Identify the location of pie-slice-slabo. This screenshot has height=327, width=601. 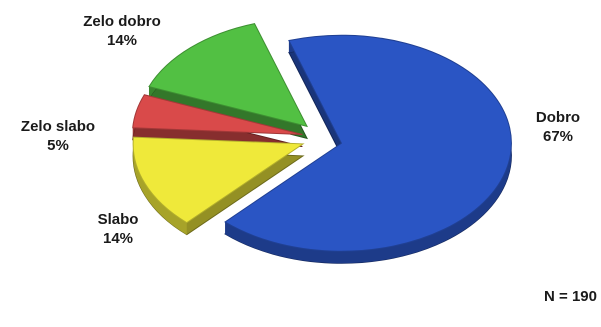
(218, 180).